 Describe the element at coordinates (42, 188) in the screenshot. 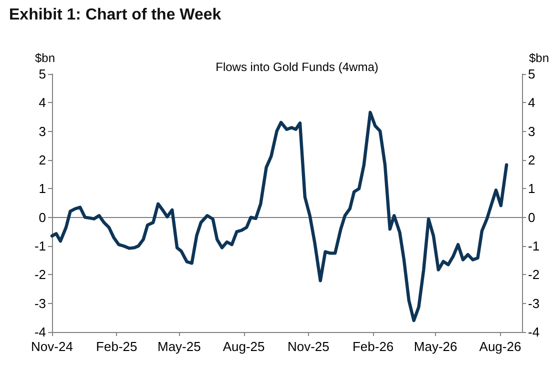

I see `y-tick-label: 1` at that location.